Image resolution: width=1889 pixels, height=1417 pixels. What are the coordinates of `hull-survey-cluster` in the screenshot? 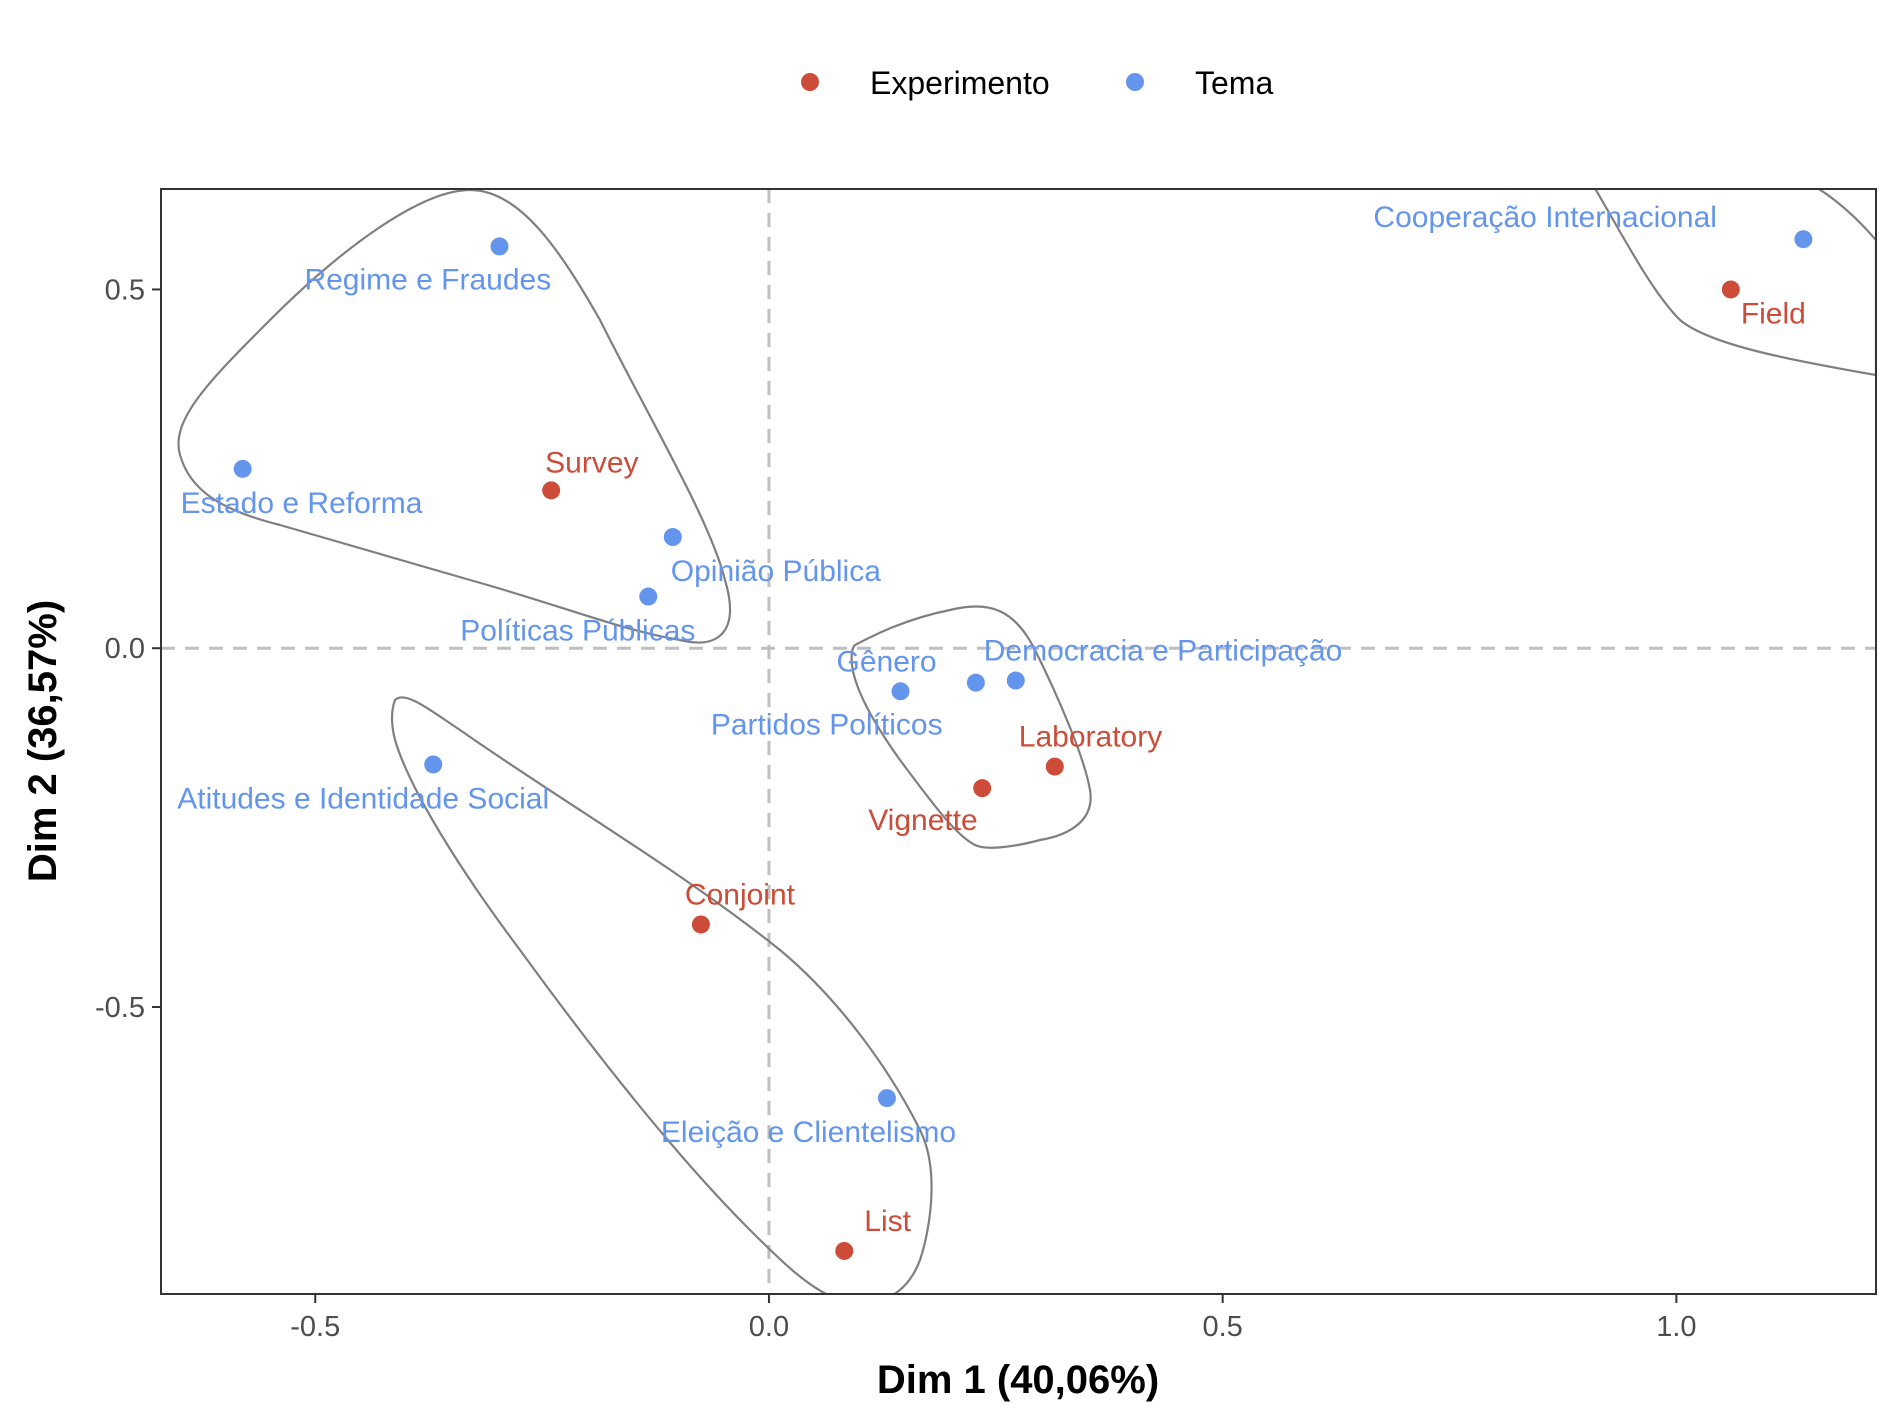 It's located at (454, 416).